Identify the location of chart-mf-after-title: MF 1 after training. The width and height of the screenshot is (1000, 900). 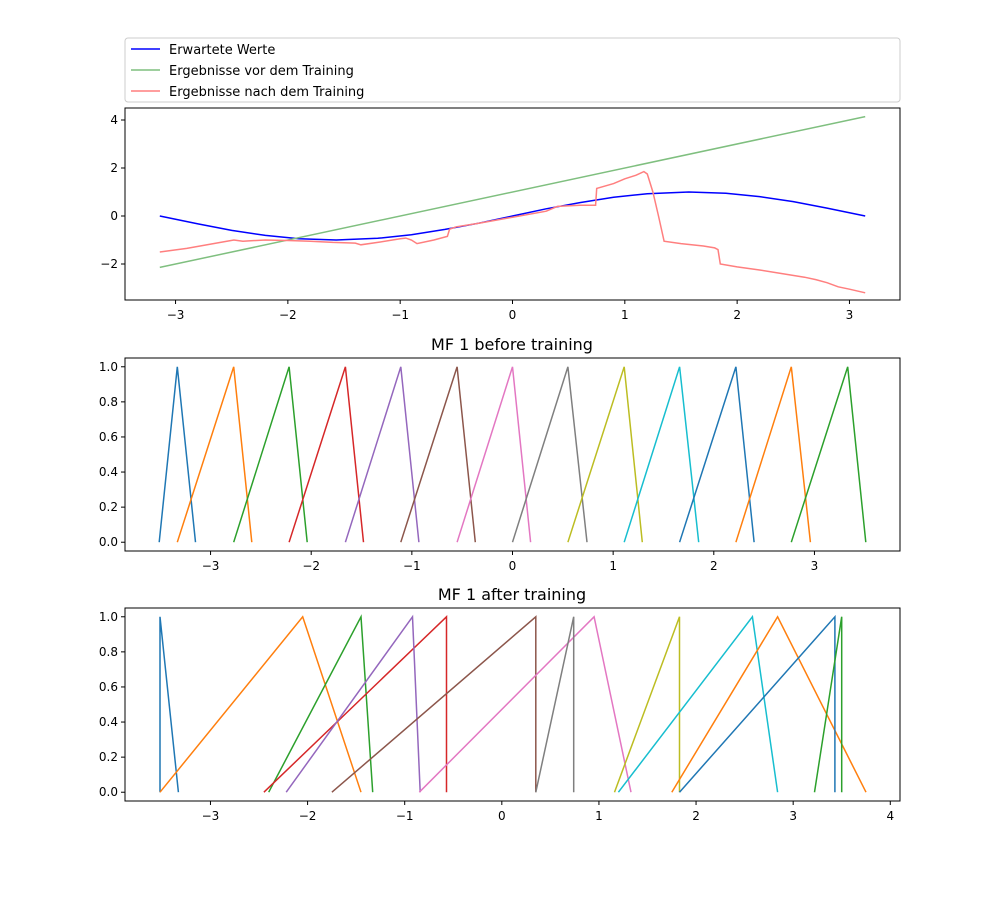
(512, 594).